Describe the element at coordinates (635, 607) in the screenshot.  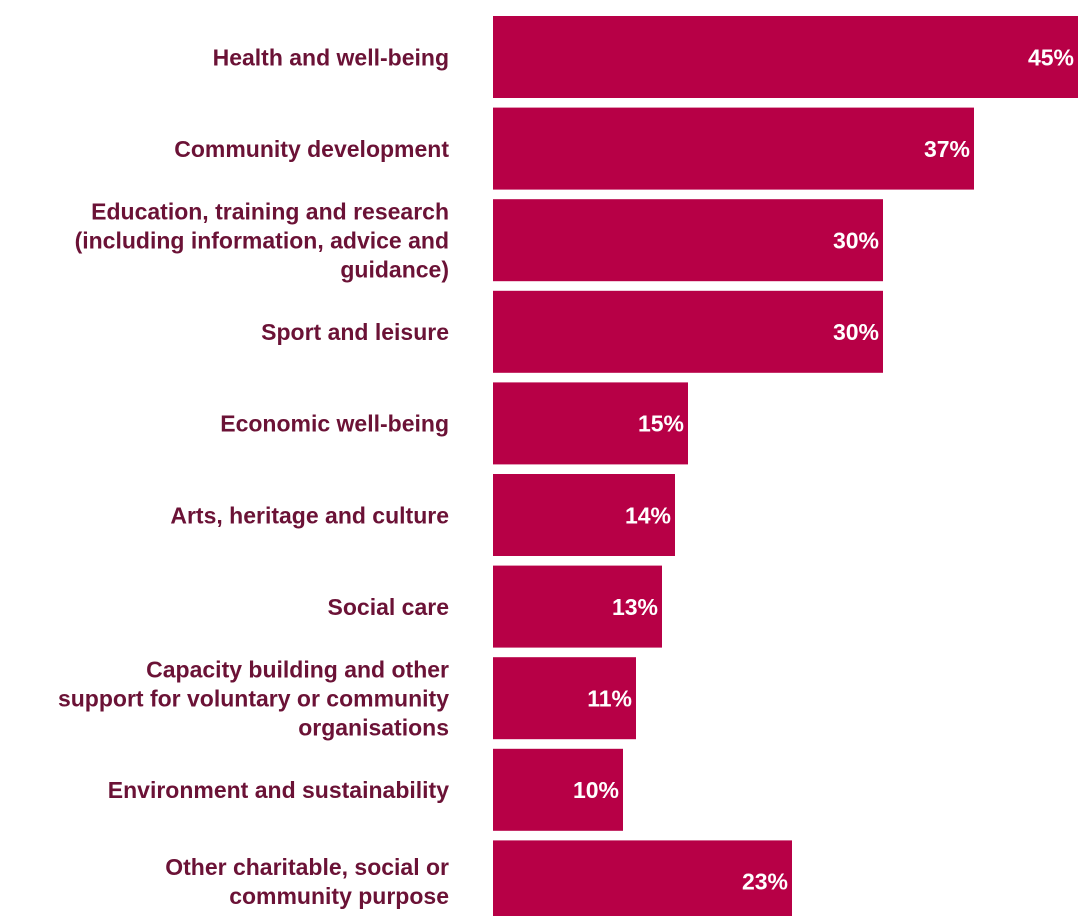
I see `bar-value-label: 13%` at that location.